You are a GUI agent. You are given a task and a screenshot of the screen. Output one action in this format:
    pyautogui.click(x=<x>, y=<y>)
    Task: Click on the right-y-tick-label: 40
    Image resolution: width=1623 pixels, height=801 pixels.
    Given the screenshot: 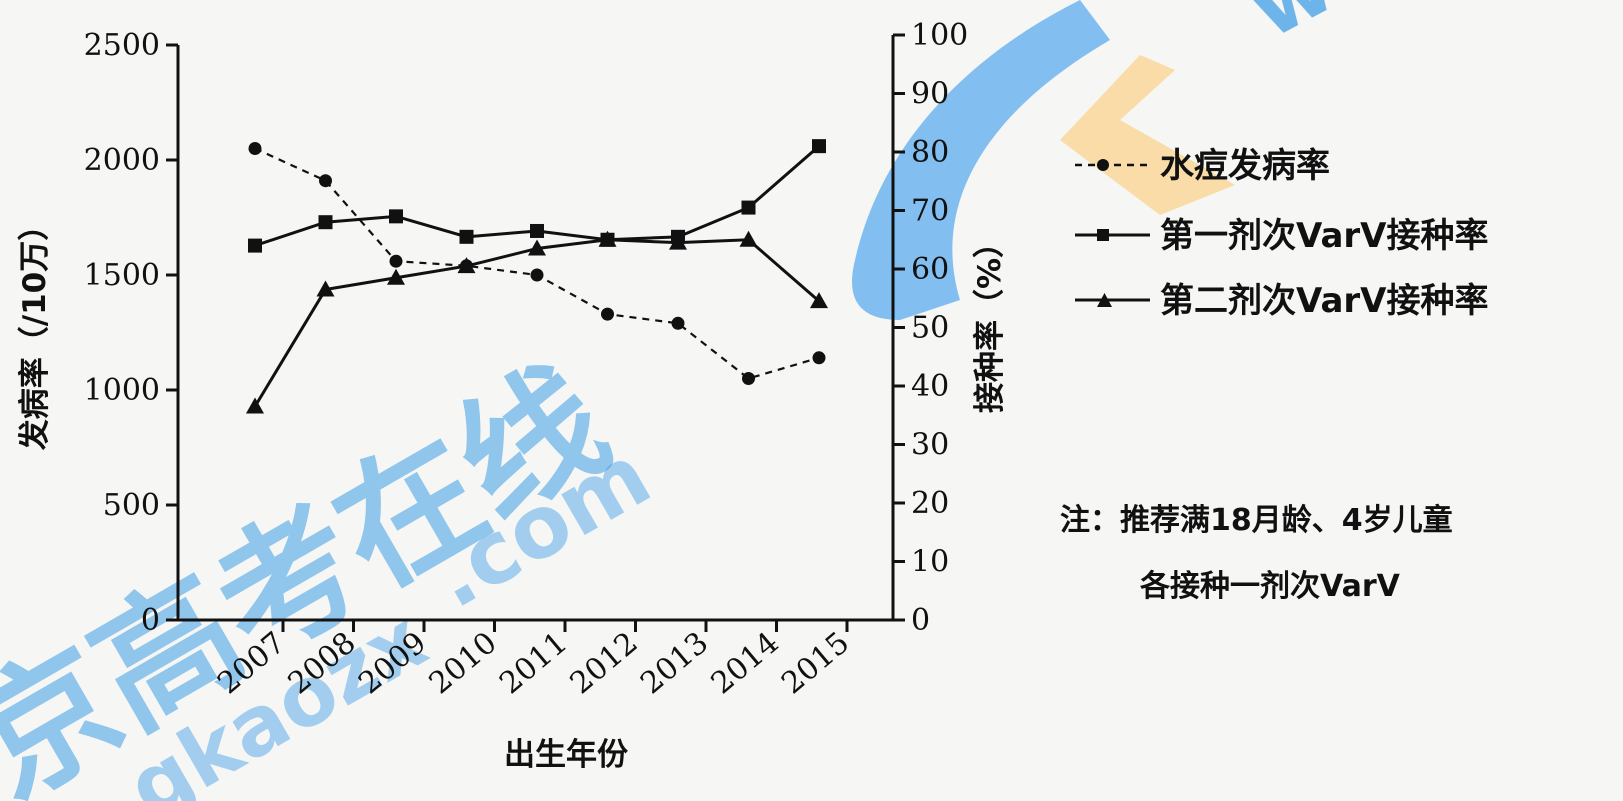 What is the action you would take?
    pyautogui.click(x=930, y=386)
    